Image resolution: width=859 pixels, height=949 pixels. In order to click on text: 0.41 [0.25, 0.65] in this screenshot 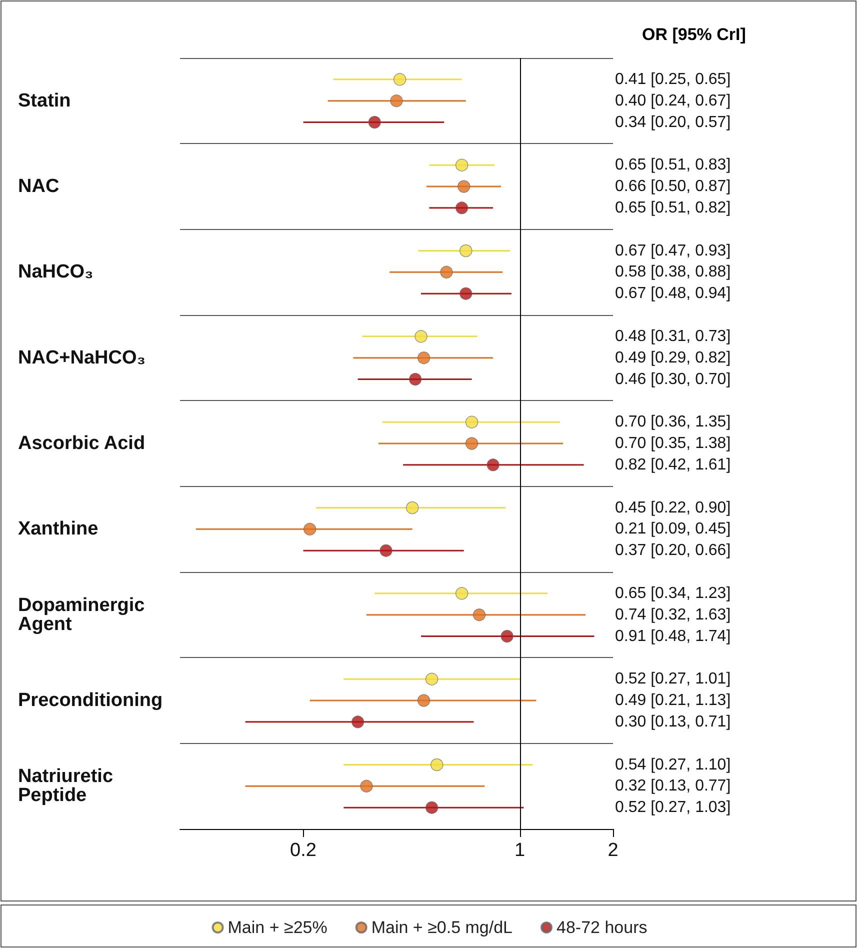, I will do `click(673, 79)`.